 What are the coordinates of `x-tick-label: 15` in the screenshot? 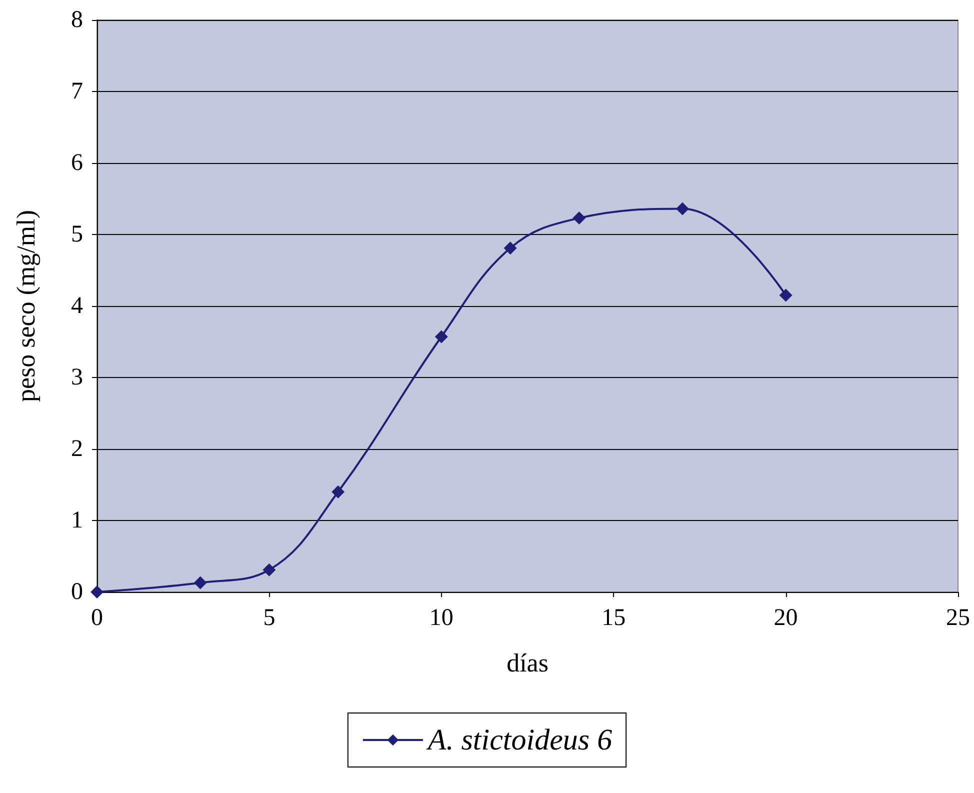 It's located at (614, 618).